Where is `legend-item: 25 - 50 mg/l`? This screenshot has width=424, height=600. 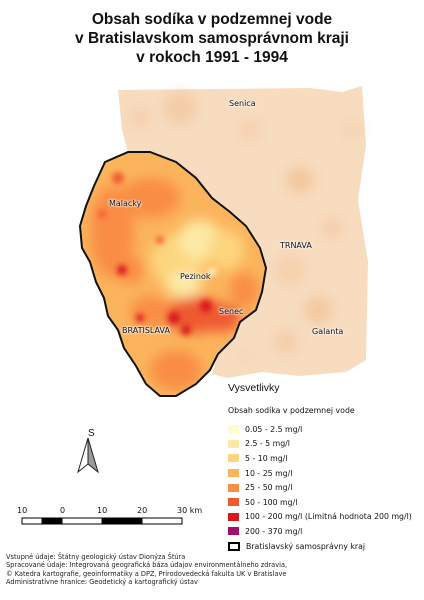
legend-item: 25 - 50 mg/l is located at coordinates (320, 487).